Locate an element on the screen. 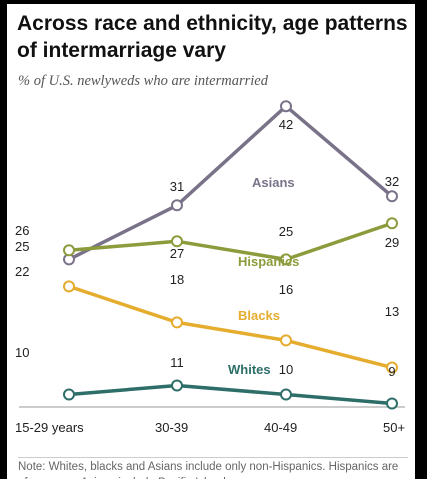 The image size is (427, 479). data-label-blacks-1: 18 is located at coordinates (177, 279).